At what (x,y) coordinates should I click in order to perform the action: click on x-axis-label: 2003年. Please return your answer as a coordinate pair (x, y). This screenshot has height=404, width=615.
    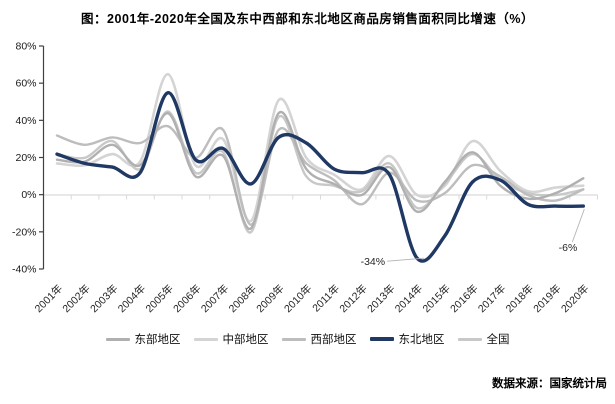
    Looking at the image, I should click on (103, 298).